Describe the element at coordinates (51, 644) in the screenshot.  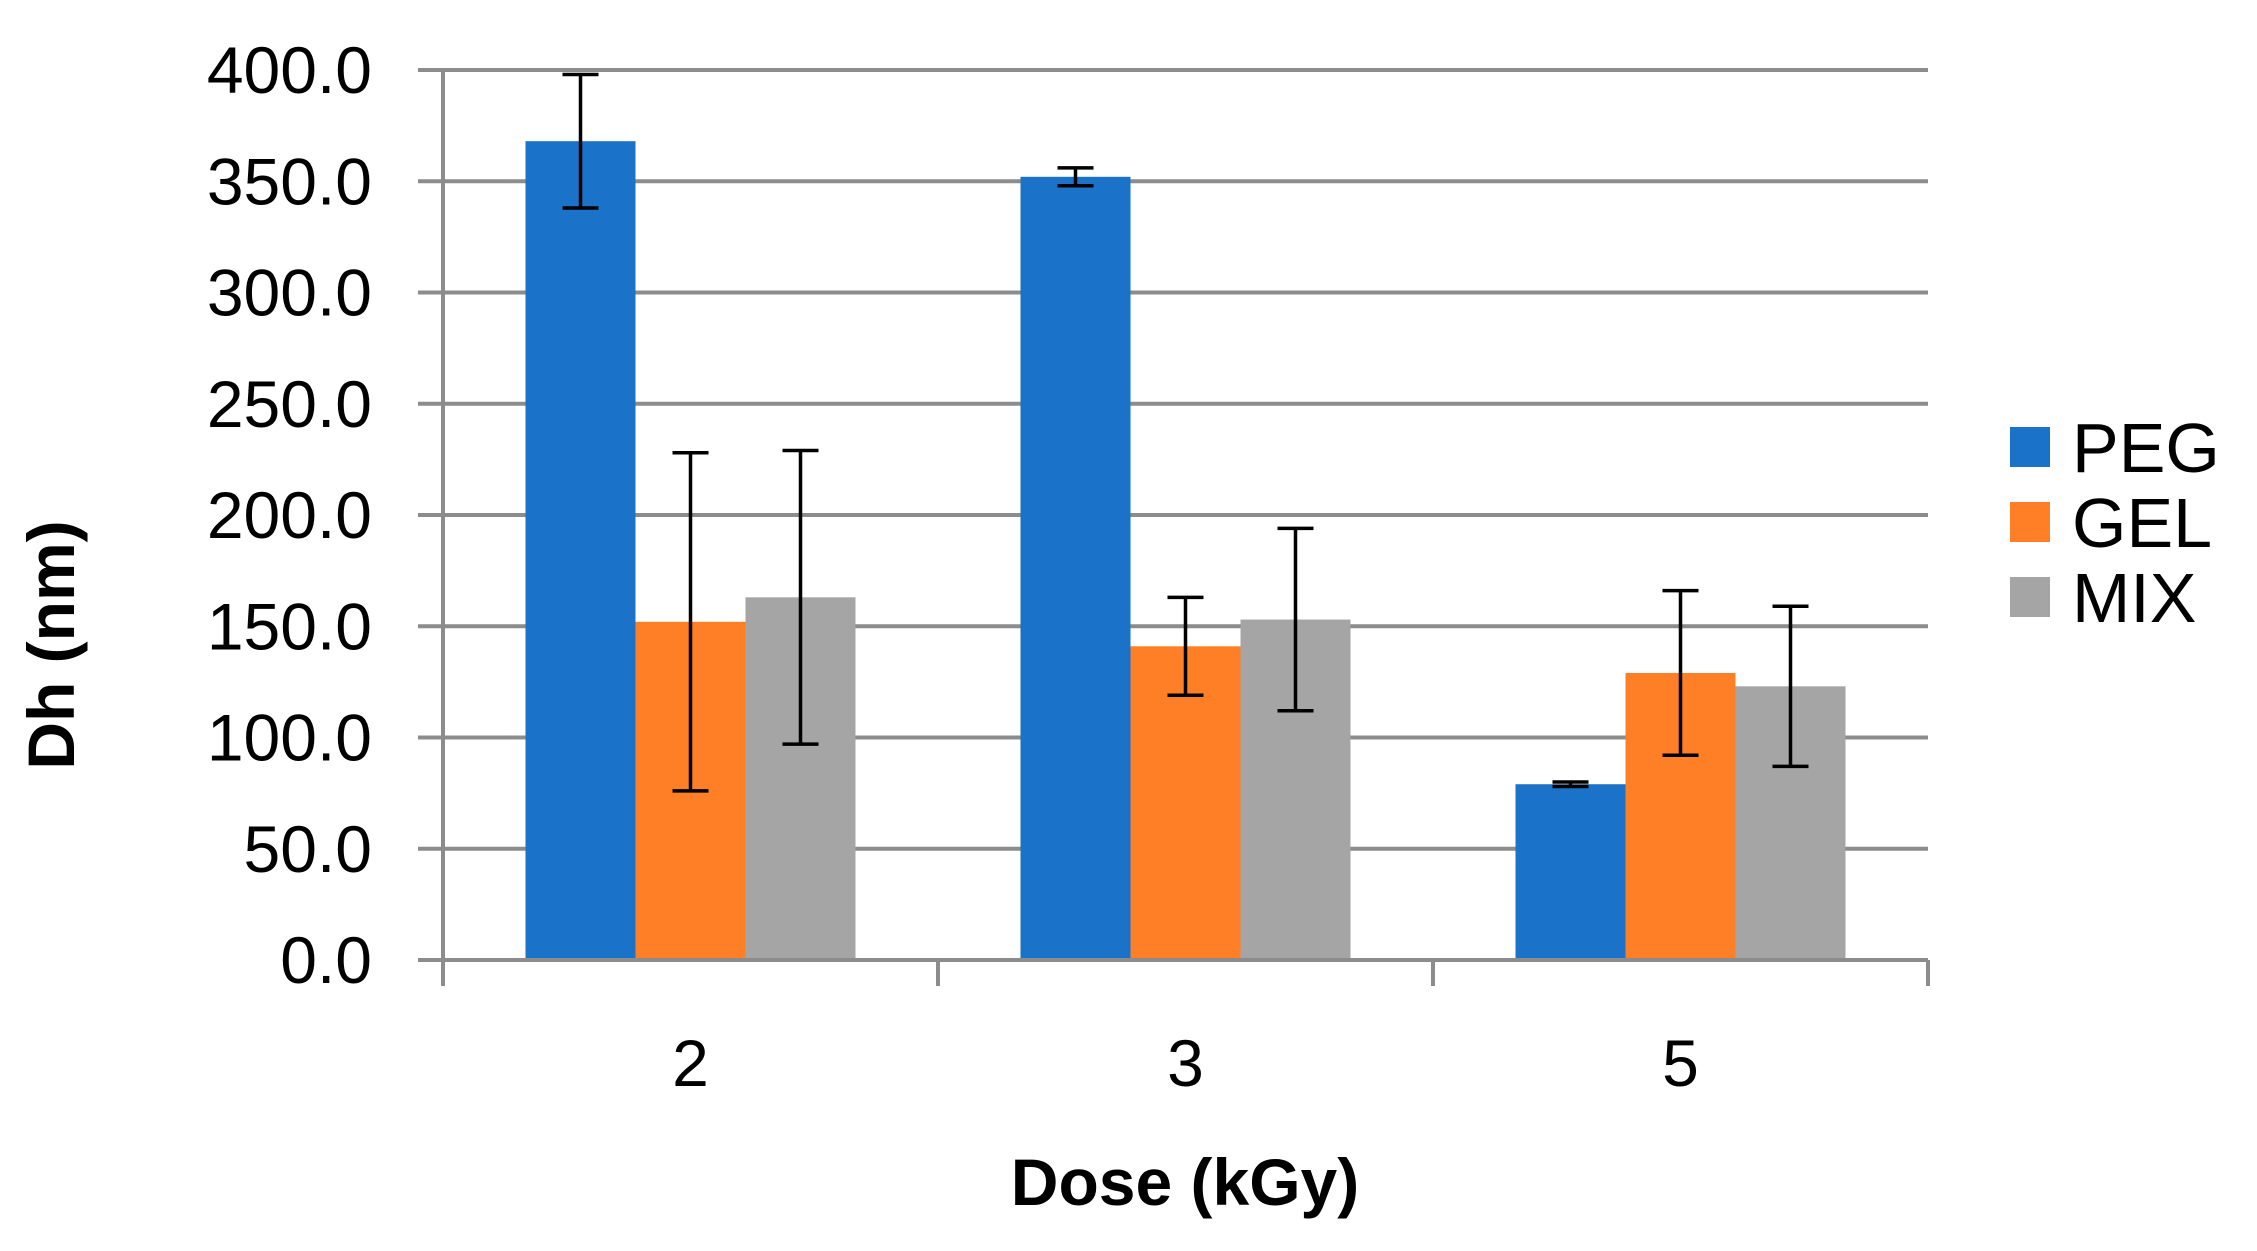
I see `y-axis-title: Dh (nm)` at that location.